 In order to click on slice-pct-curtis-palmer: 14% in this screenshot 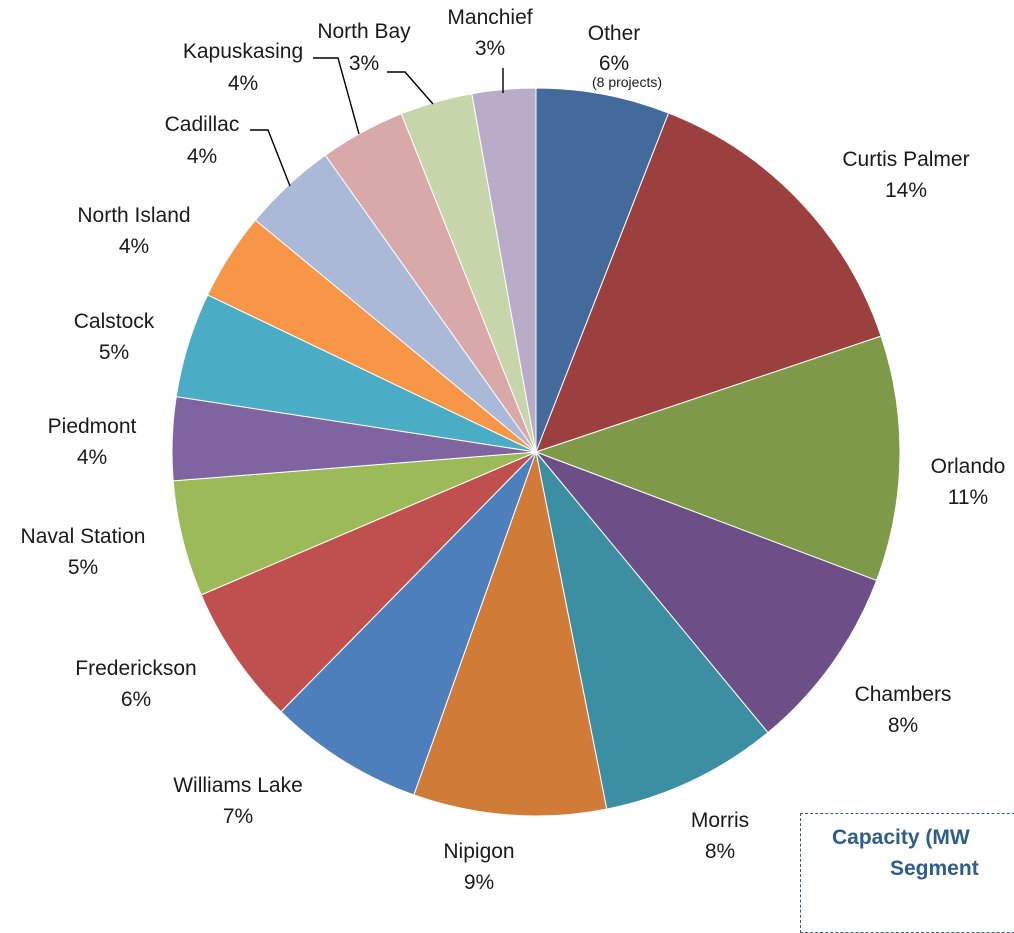, I will do `click(906, 190)`.